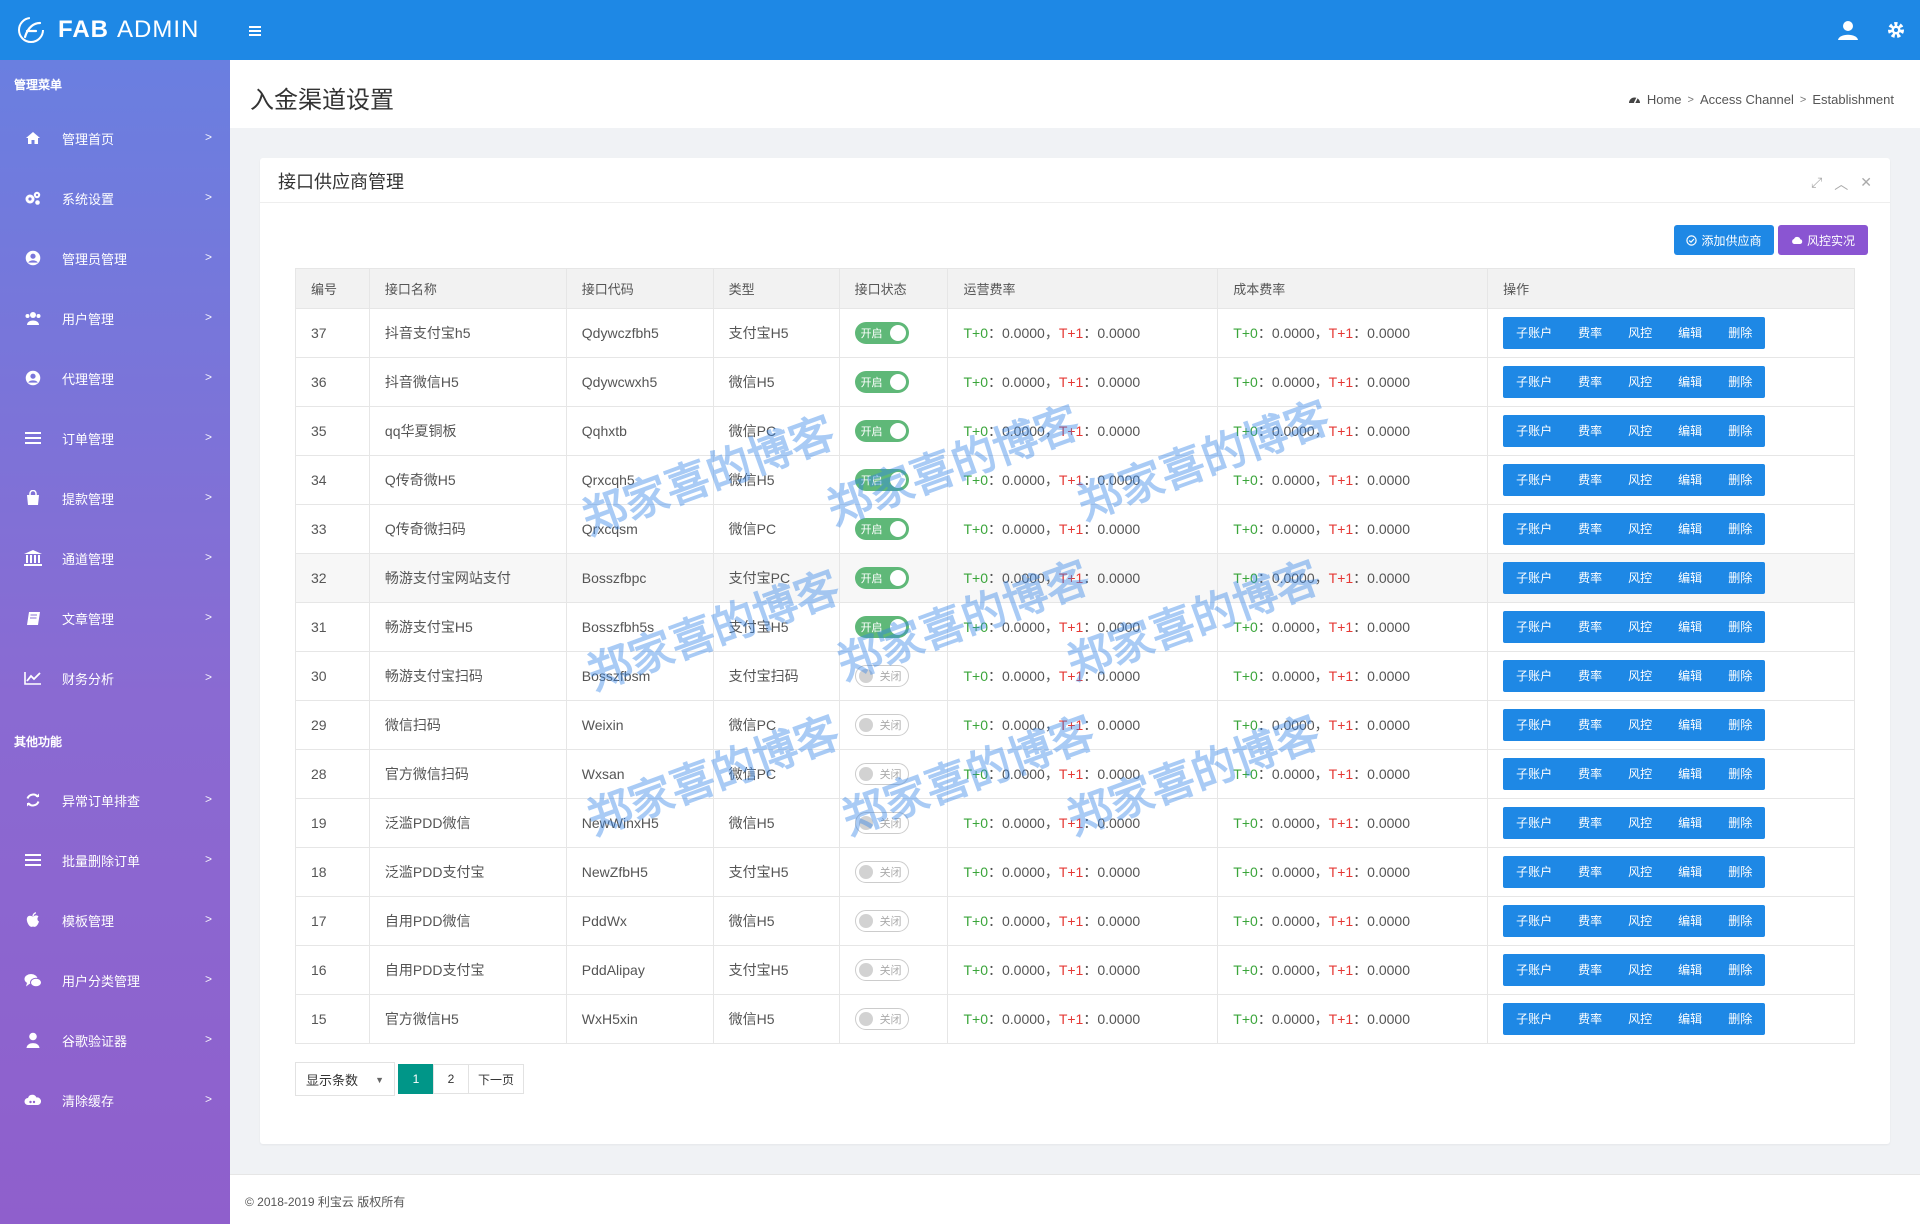 This screenshot has height=1224, width=1920. What do you see at coordinates (115, 618) in the screenshot?
I see `sidebar-item: 文章管理 >` at bounding box center [115, 618].